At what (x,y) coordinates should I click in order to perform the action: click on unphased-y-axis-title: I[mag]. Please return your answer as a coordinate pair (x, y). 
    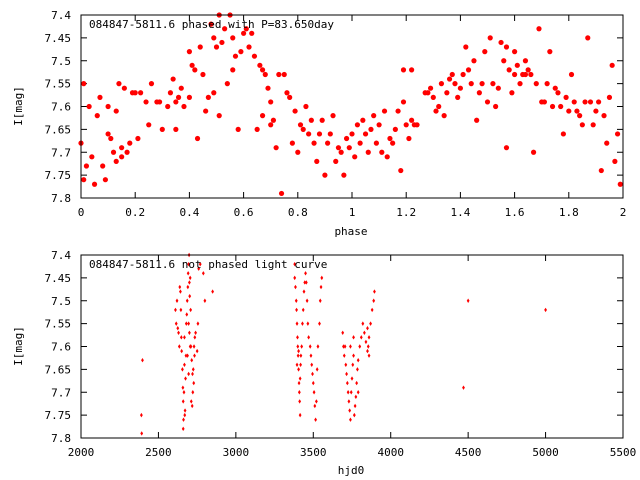
    Looking at the image, I should click on (18, 346).